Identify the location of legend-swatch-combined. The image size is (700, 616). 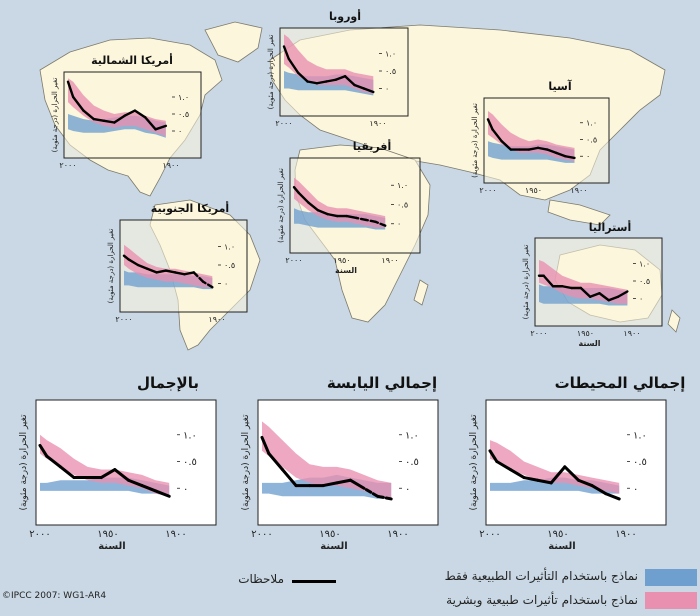
(671, 600).